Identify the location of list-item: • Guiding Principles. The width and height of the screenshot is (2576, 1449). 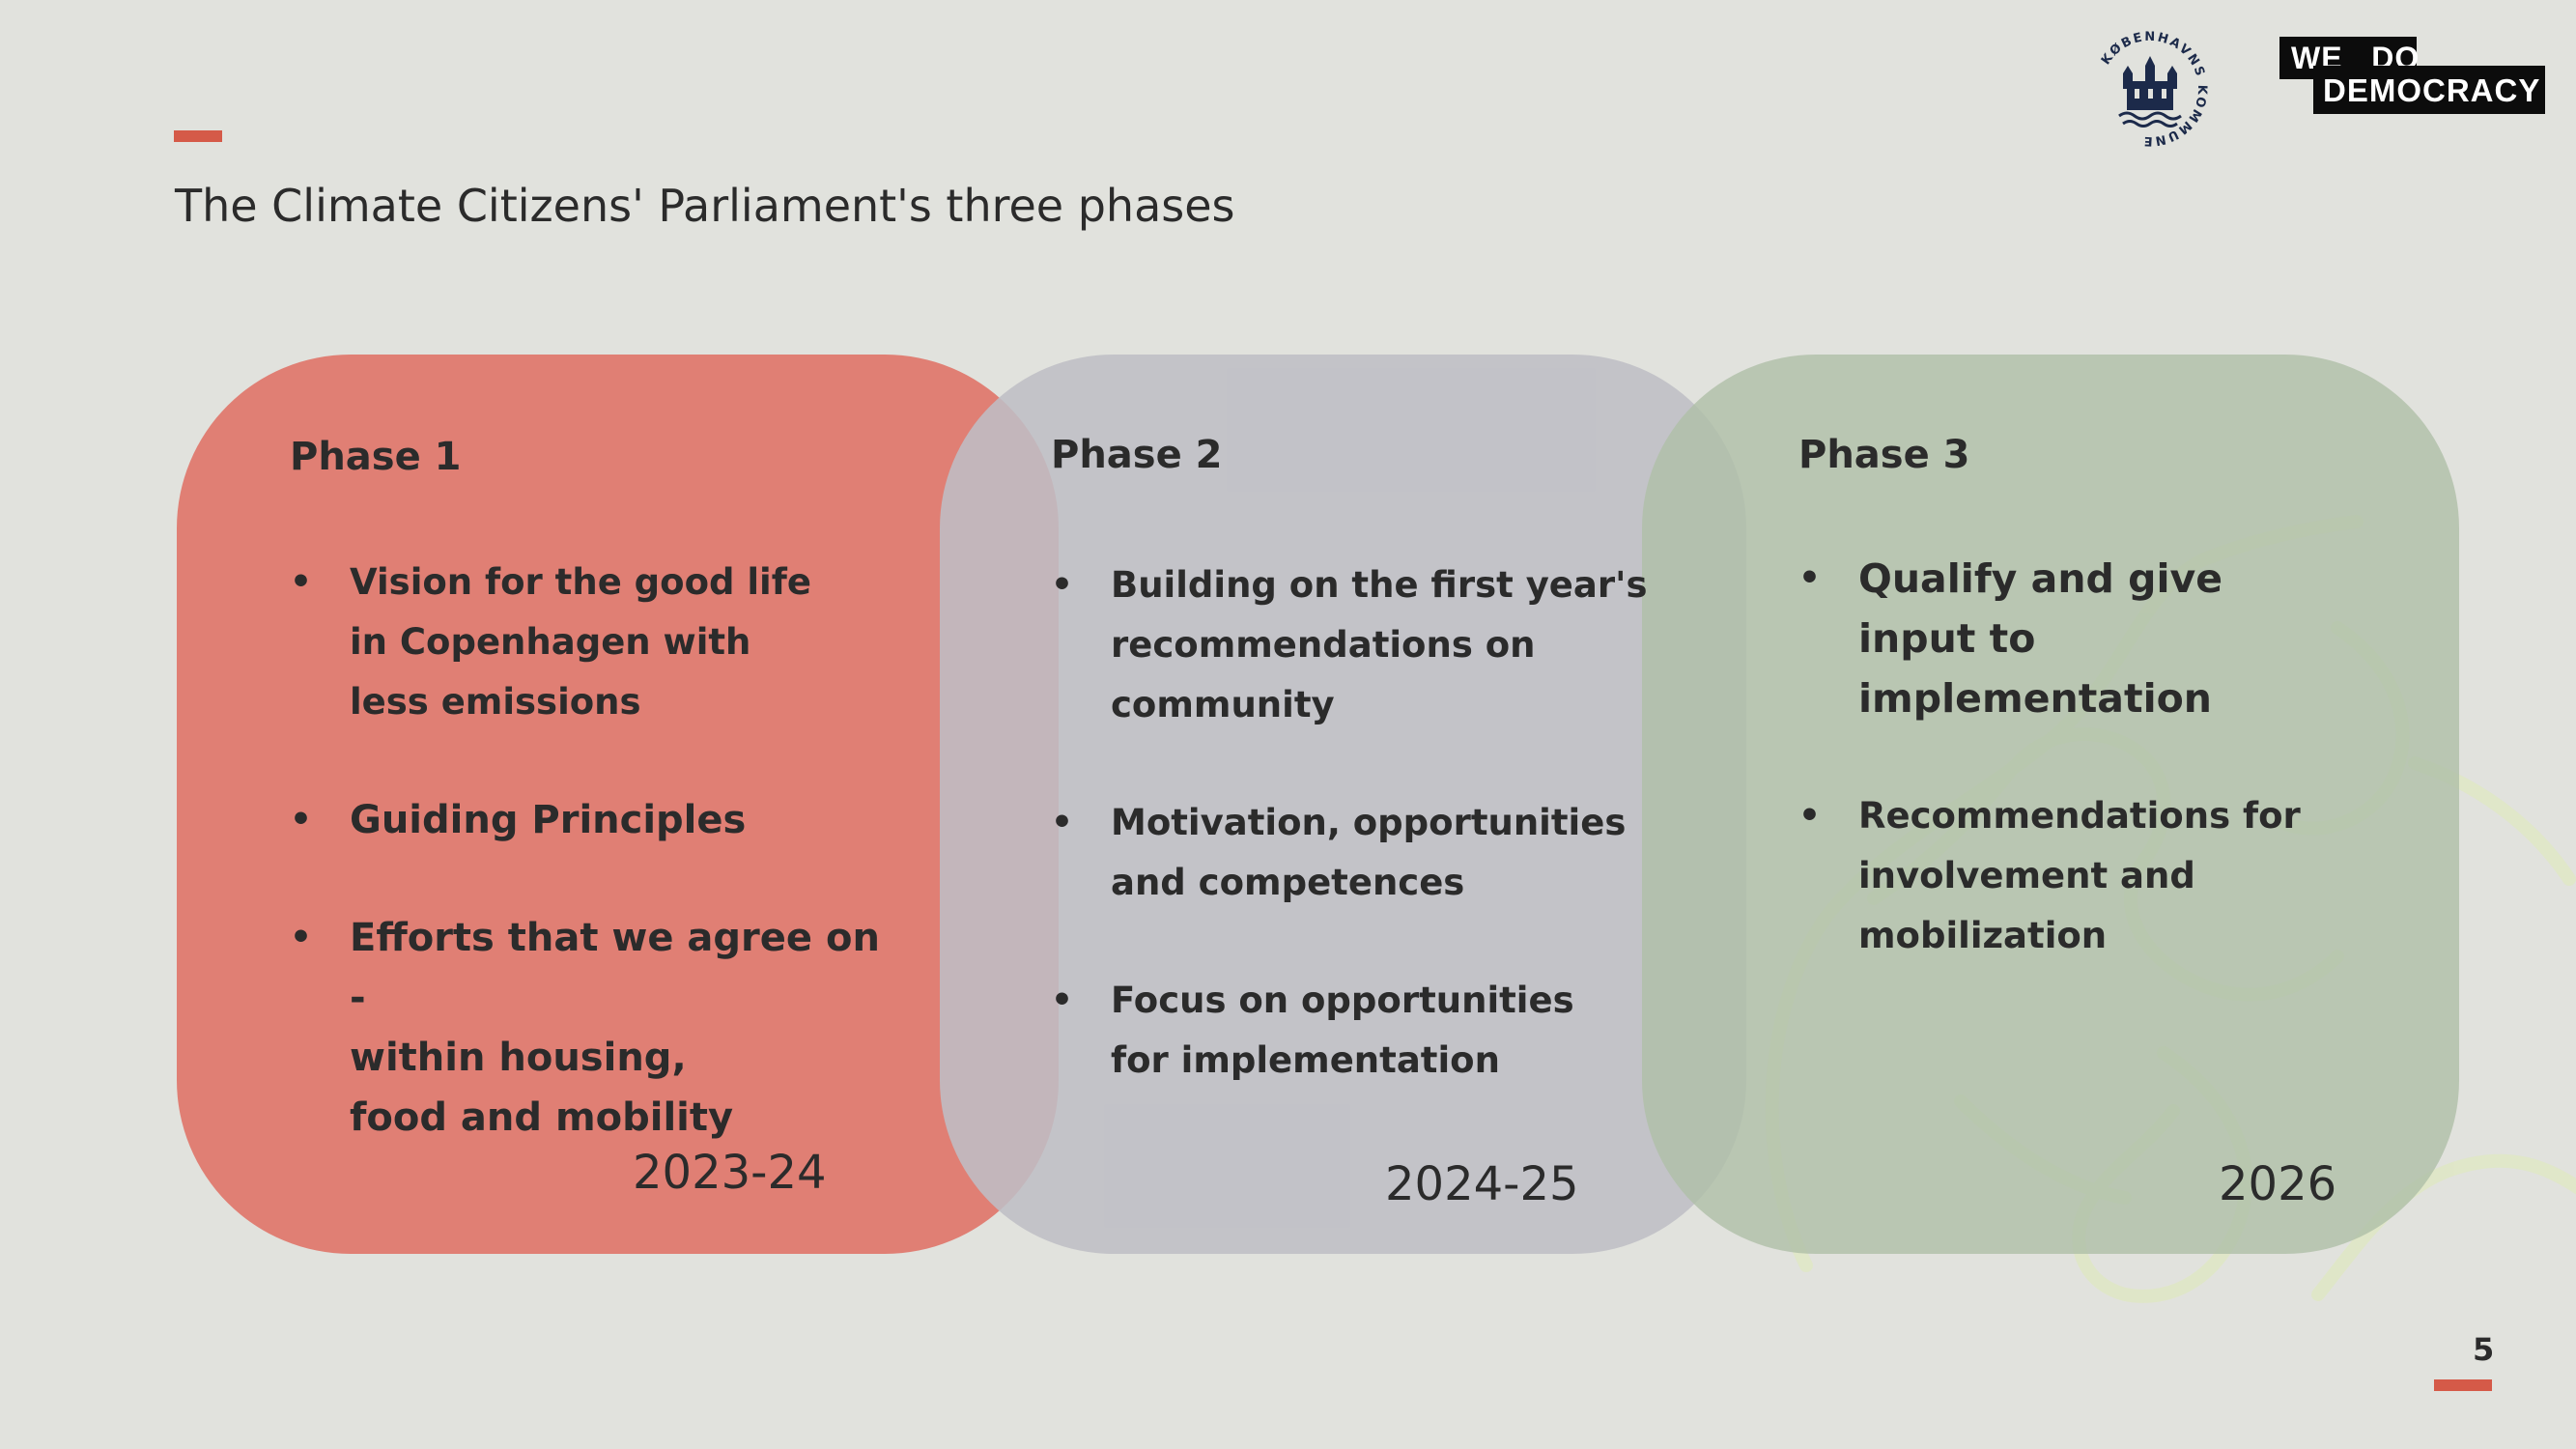
(590, 820).